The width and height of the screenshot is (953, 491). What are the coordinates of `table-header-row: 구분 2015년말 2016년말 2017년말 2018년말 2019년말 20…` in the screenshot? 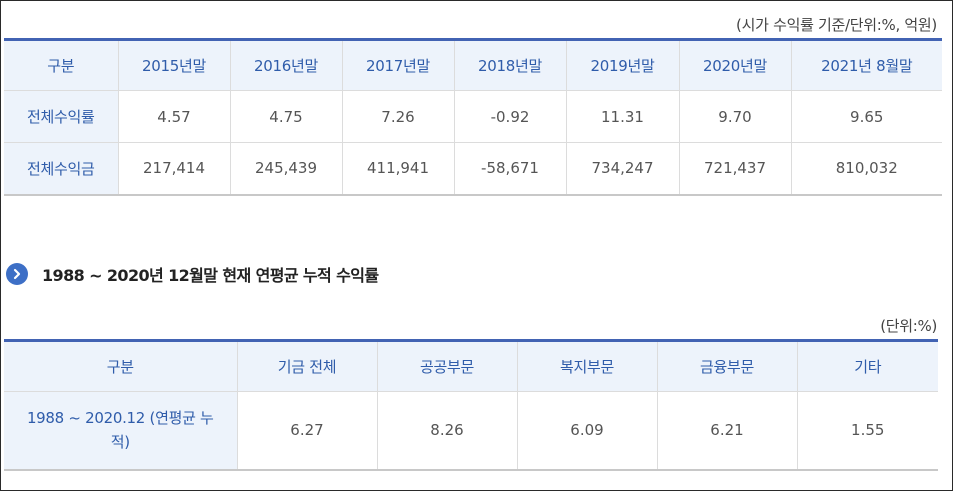 It's located at (473, 65).